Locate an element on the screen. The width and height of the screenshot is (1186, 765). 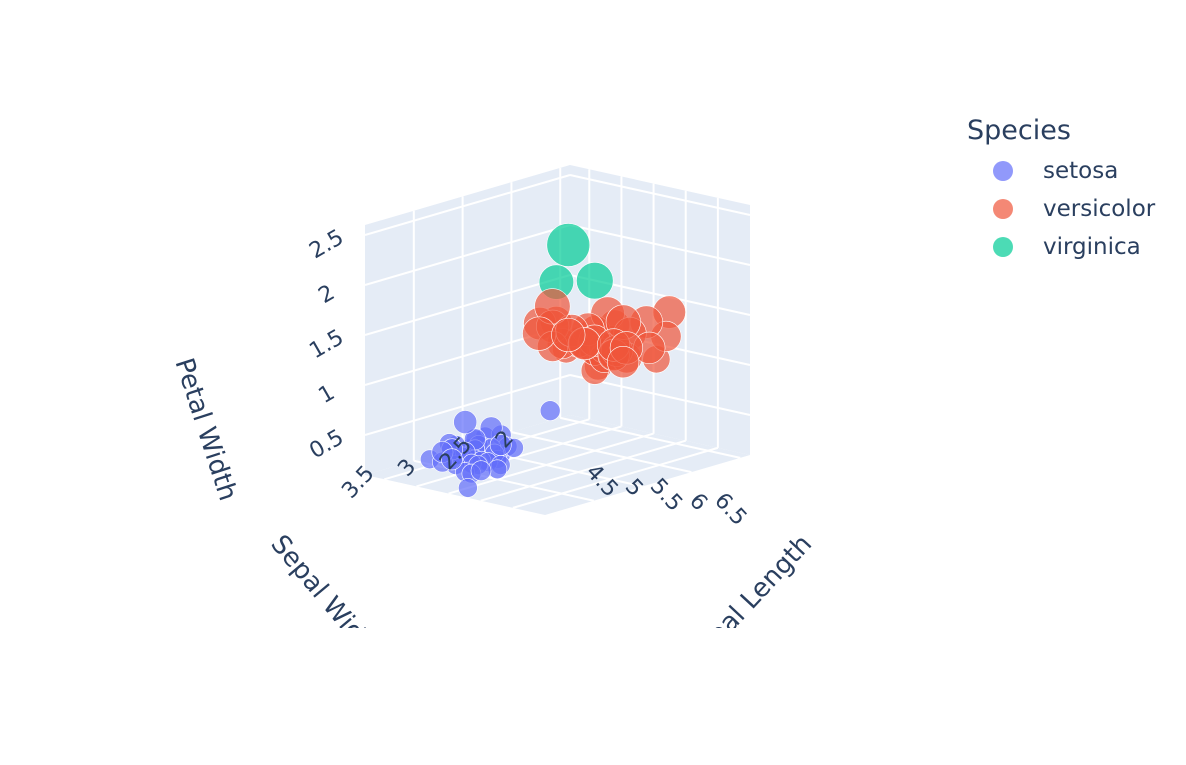
legend: Species setosa versicolor virginica is located at coordinates (1061, 190).